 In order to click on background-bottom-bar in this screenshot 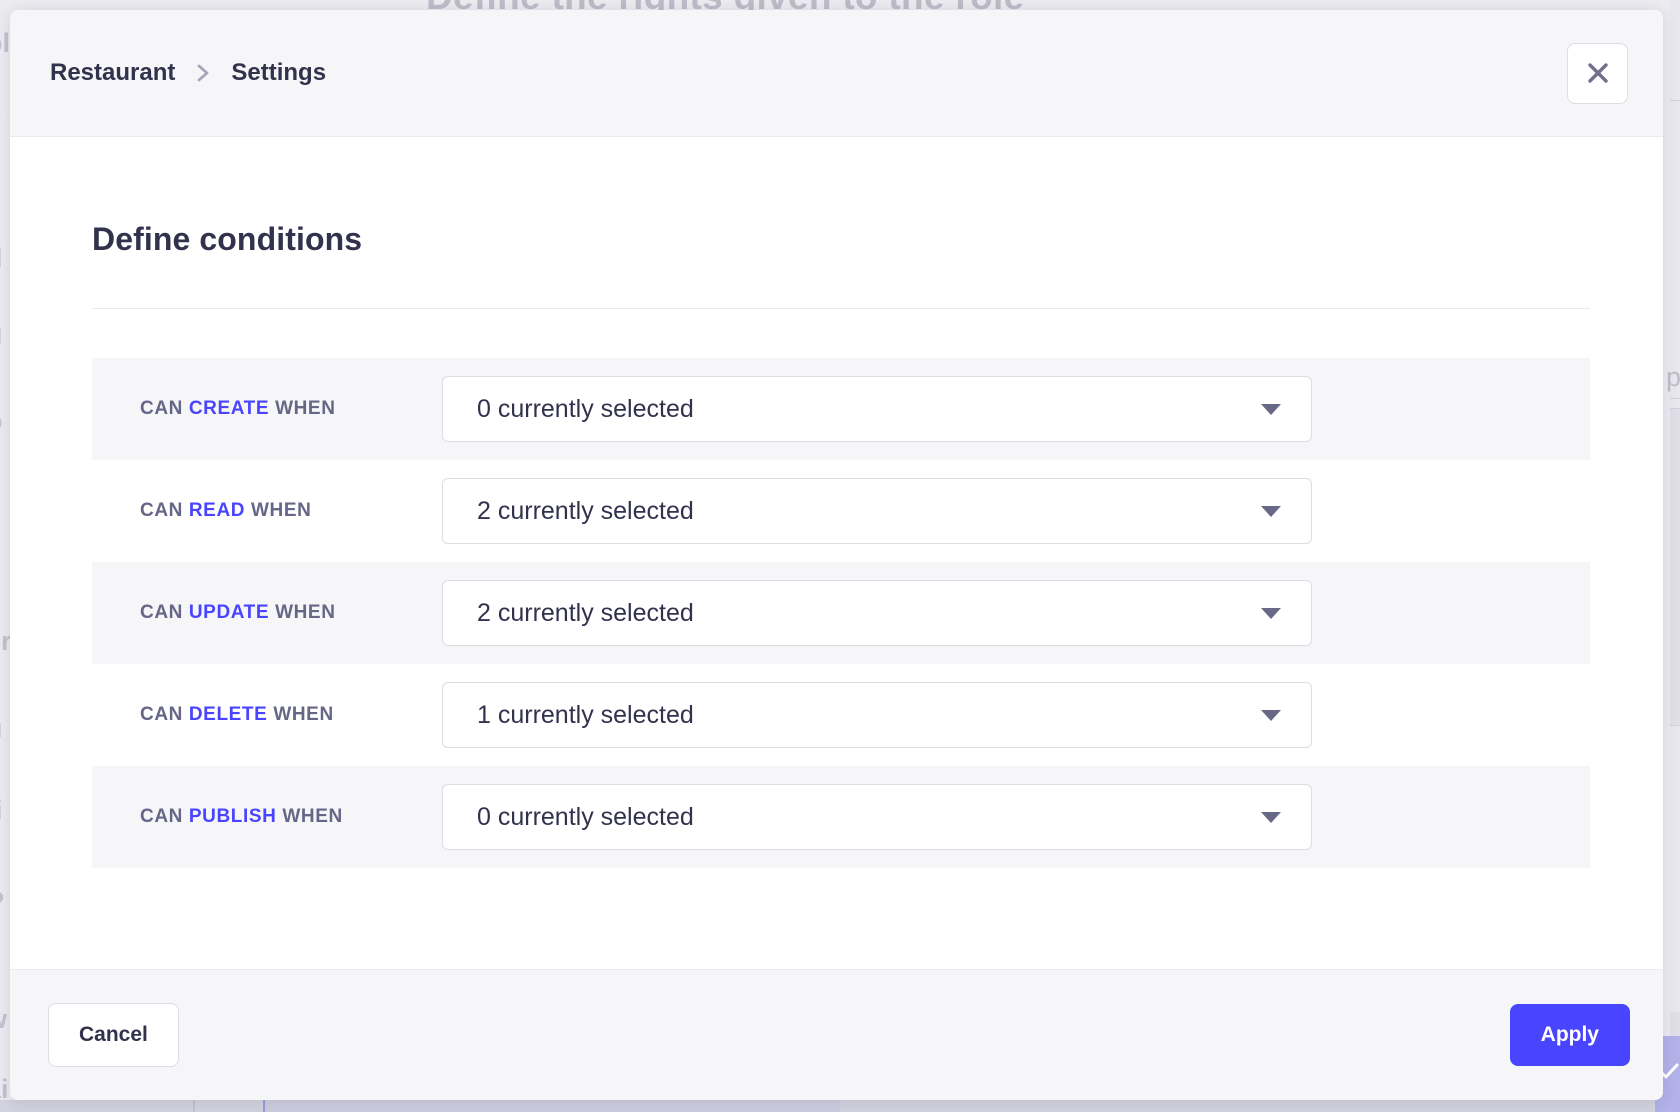, I will do `click(840, 1106)`.